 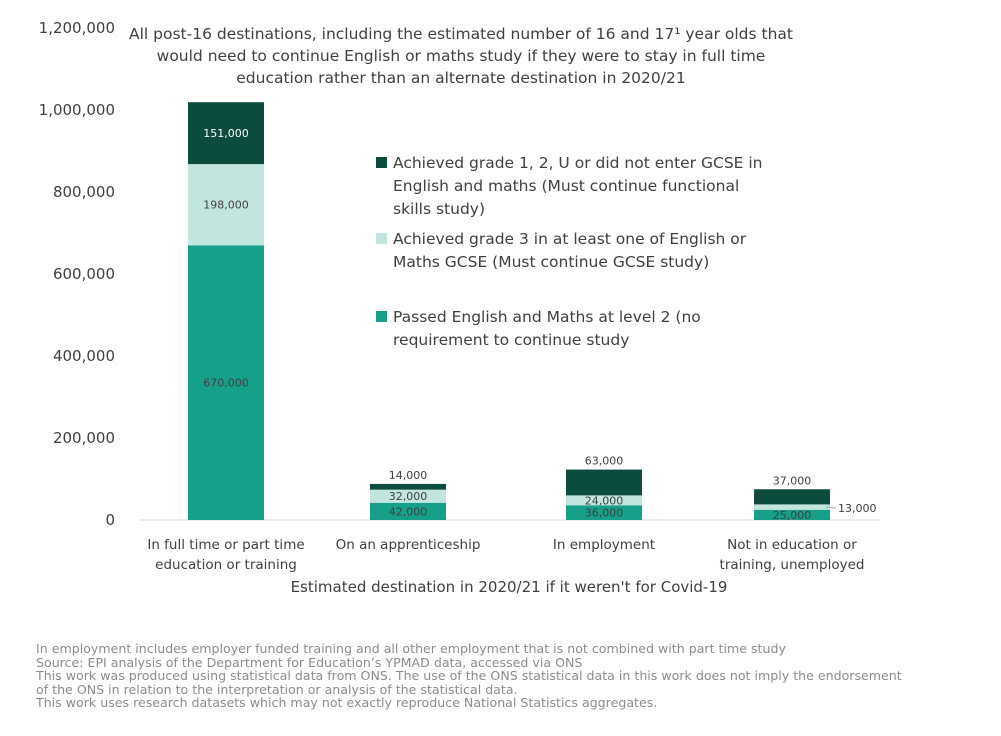 I want to click on x-tick-label: Not in education or, so click(x=792, y=545).